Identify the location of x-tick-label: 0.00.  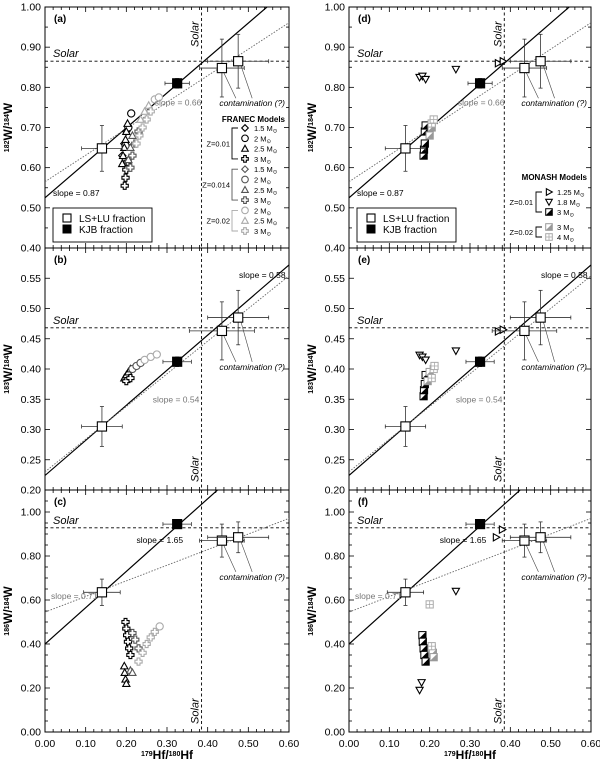
(45, 744).